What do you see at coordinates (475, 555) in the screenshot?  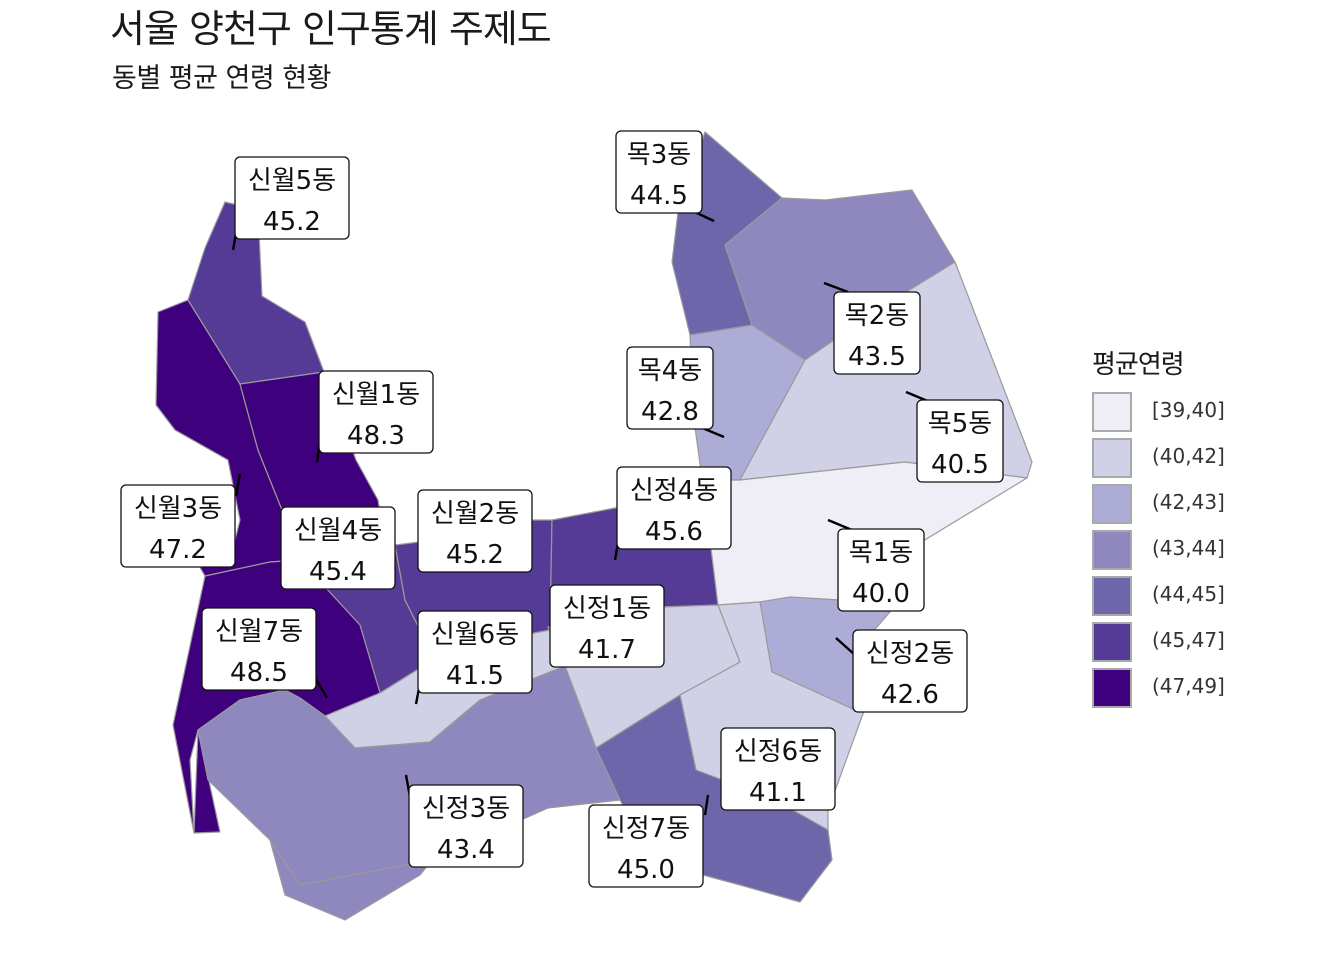 I see `district-value: 45.2` at bounding box center [475, 555].